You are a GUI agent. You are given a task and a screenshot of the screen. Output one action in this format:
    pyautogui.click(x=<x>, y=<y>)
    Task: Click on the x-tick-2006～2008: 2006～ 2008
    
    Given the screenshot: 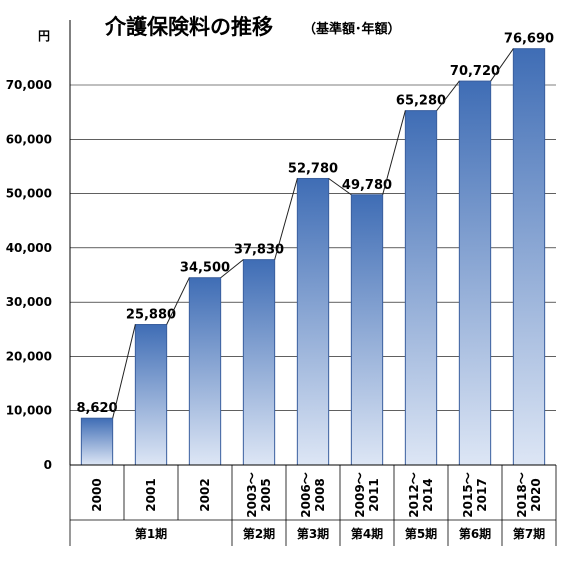 What is the action you would take?
    pyautogui.click(x=313, y=494)
    